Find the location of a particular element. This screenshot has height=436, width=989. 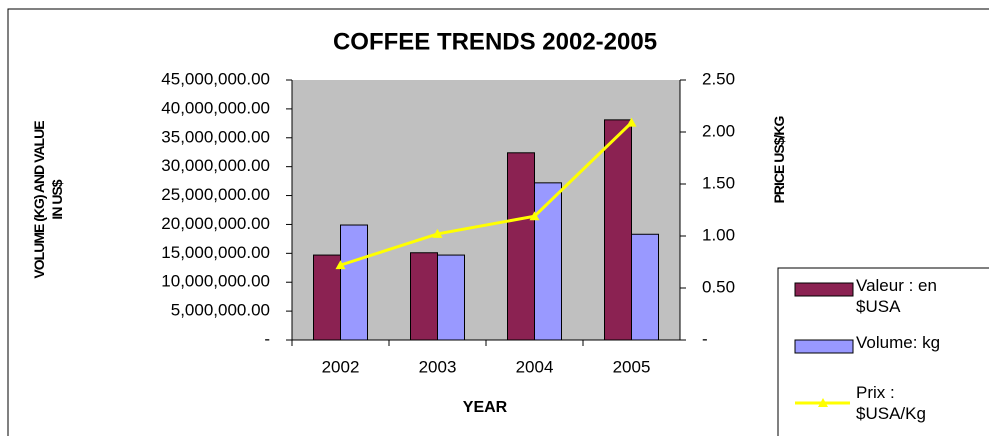

x-tick-label: 2004 is located at coordinates (535, 366).